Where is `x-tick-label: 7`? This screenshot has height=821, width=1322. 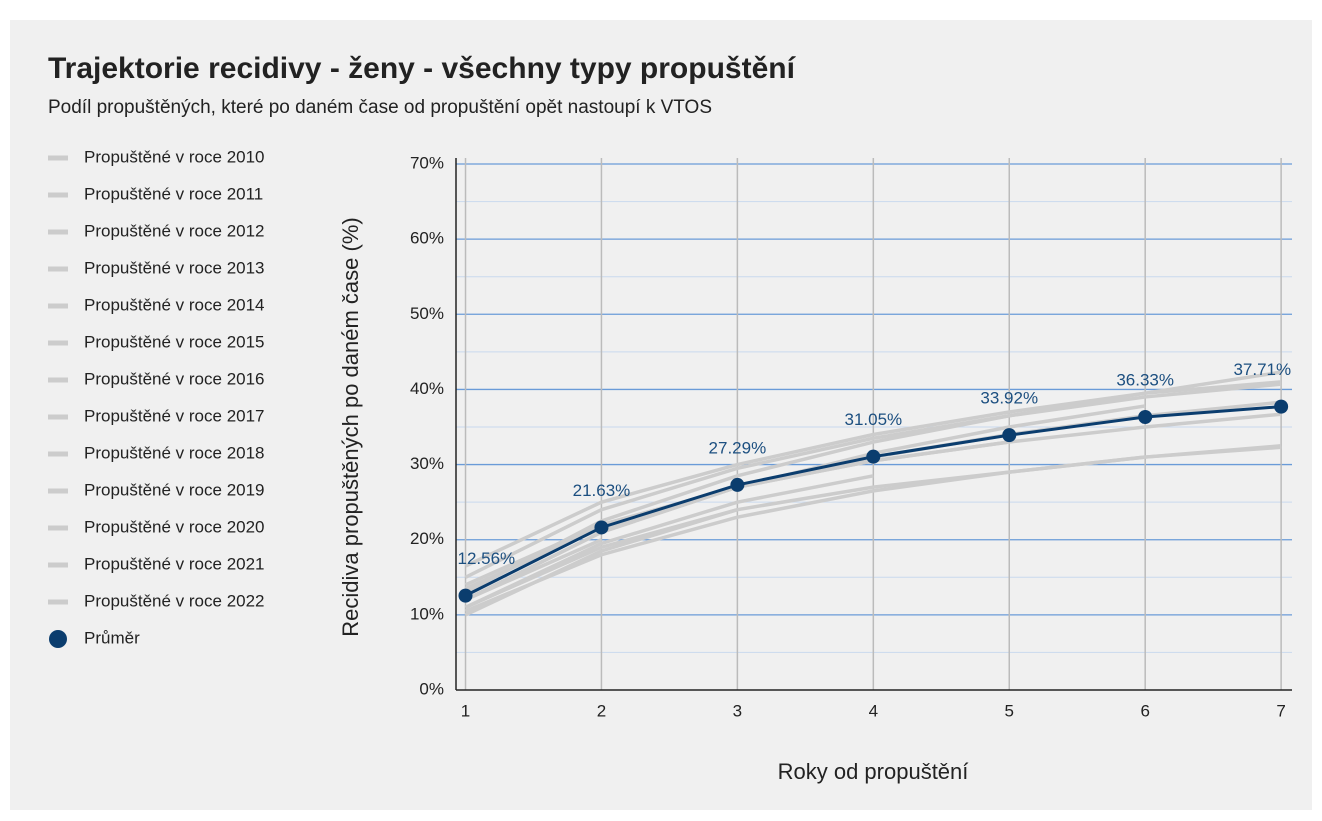
x-tick-label: 7 is located at coordinates (1280, 710).